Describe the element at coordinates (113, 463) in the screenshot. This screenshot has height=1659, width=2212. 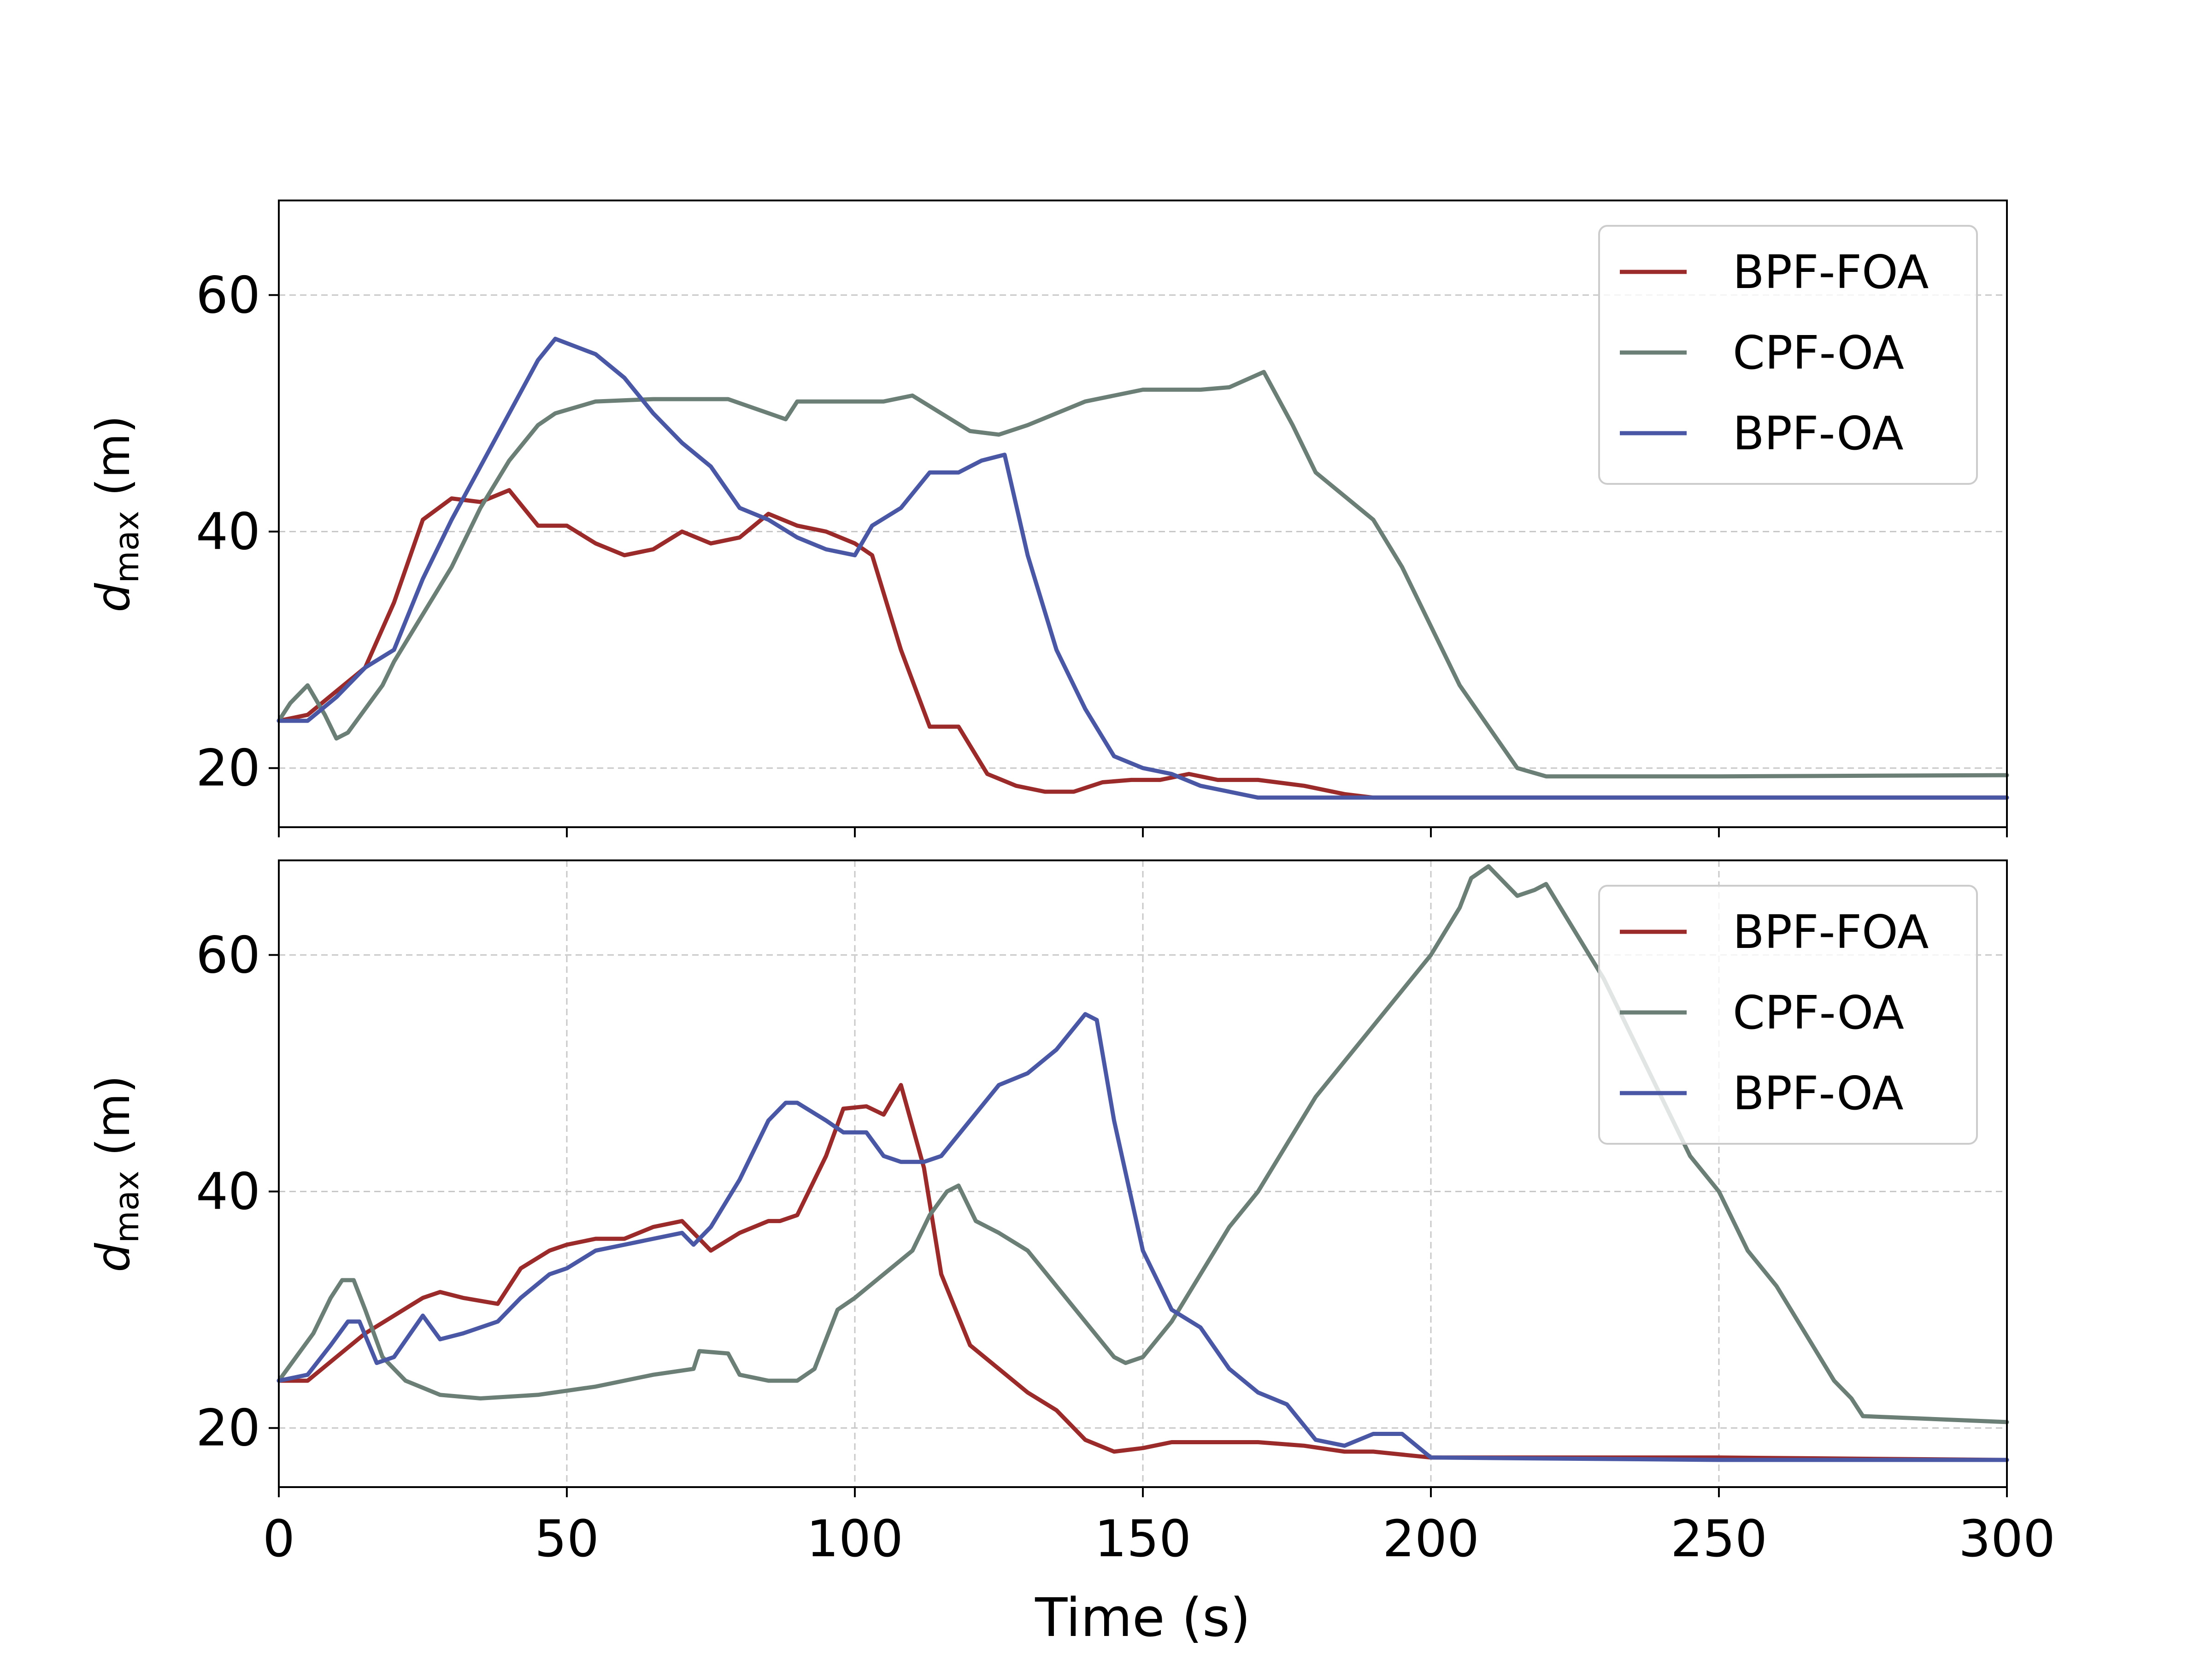
I see `top-y-axis-label-unit: (m)` at that location.